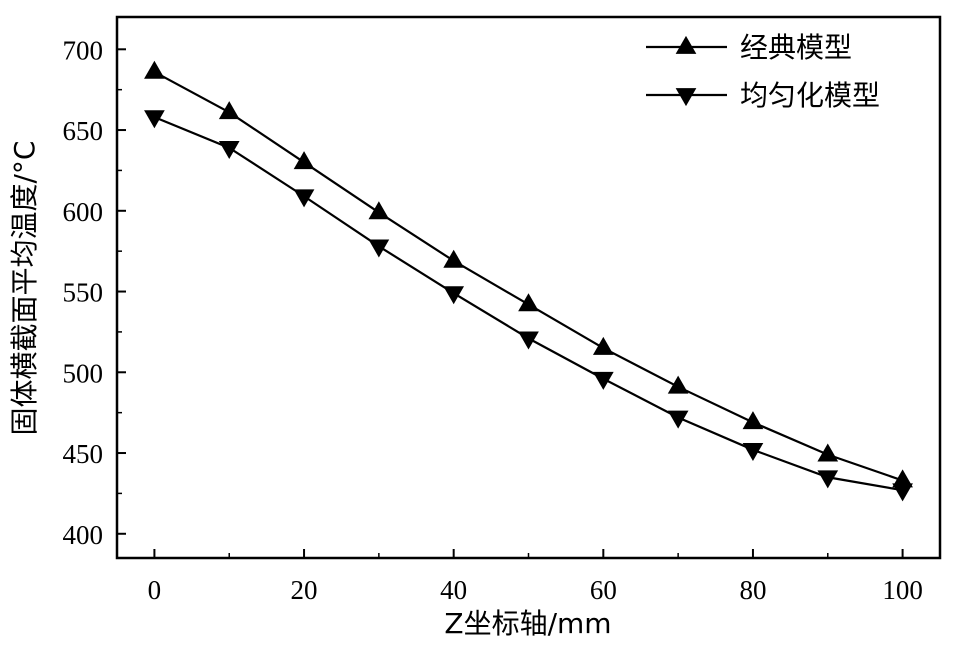  What do you see at coordinates (453, 590) in the screenshot?
I see `x-tick-label: 40` at bounding box center [453, 590].